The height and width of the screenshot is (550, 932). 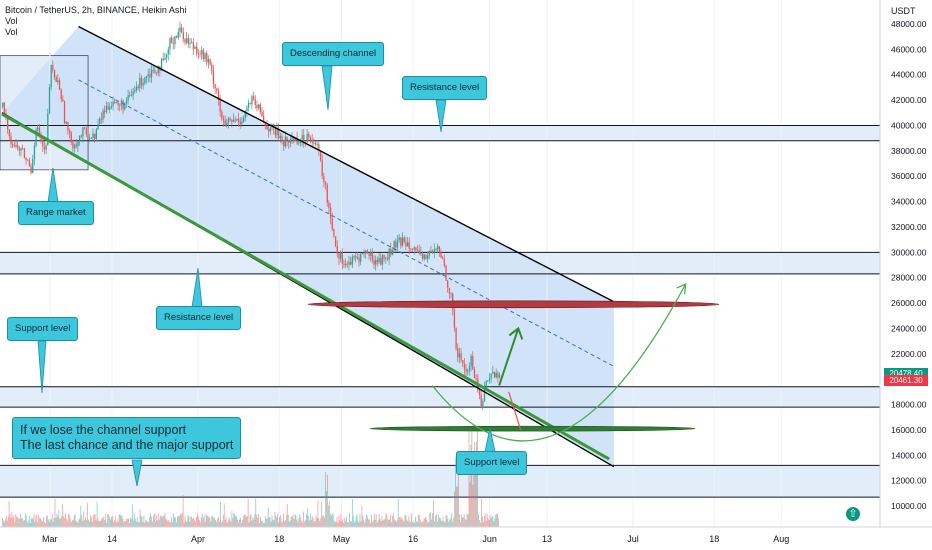 I want to click on callout-resistance-top: Resistance level, so click(x=445, y=88).